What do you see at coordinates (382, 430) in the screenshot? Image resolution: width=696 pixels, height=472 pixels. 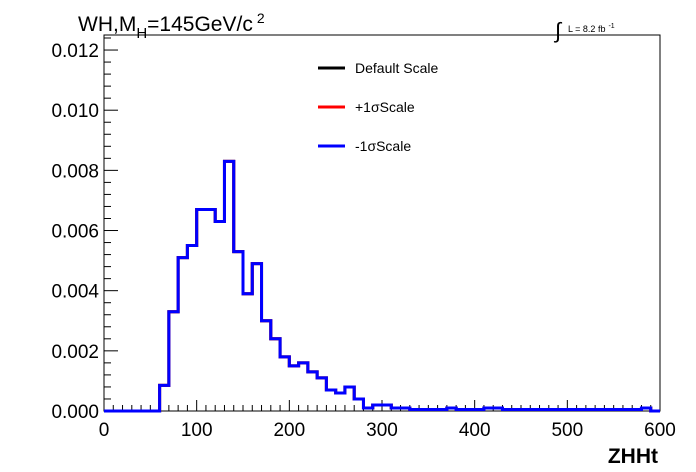 I see `x-tick-label: 300` at bounding box center [382, 430].